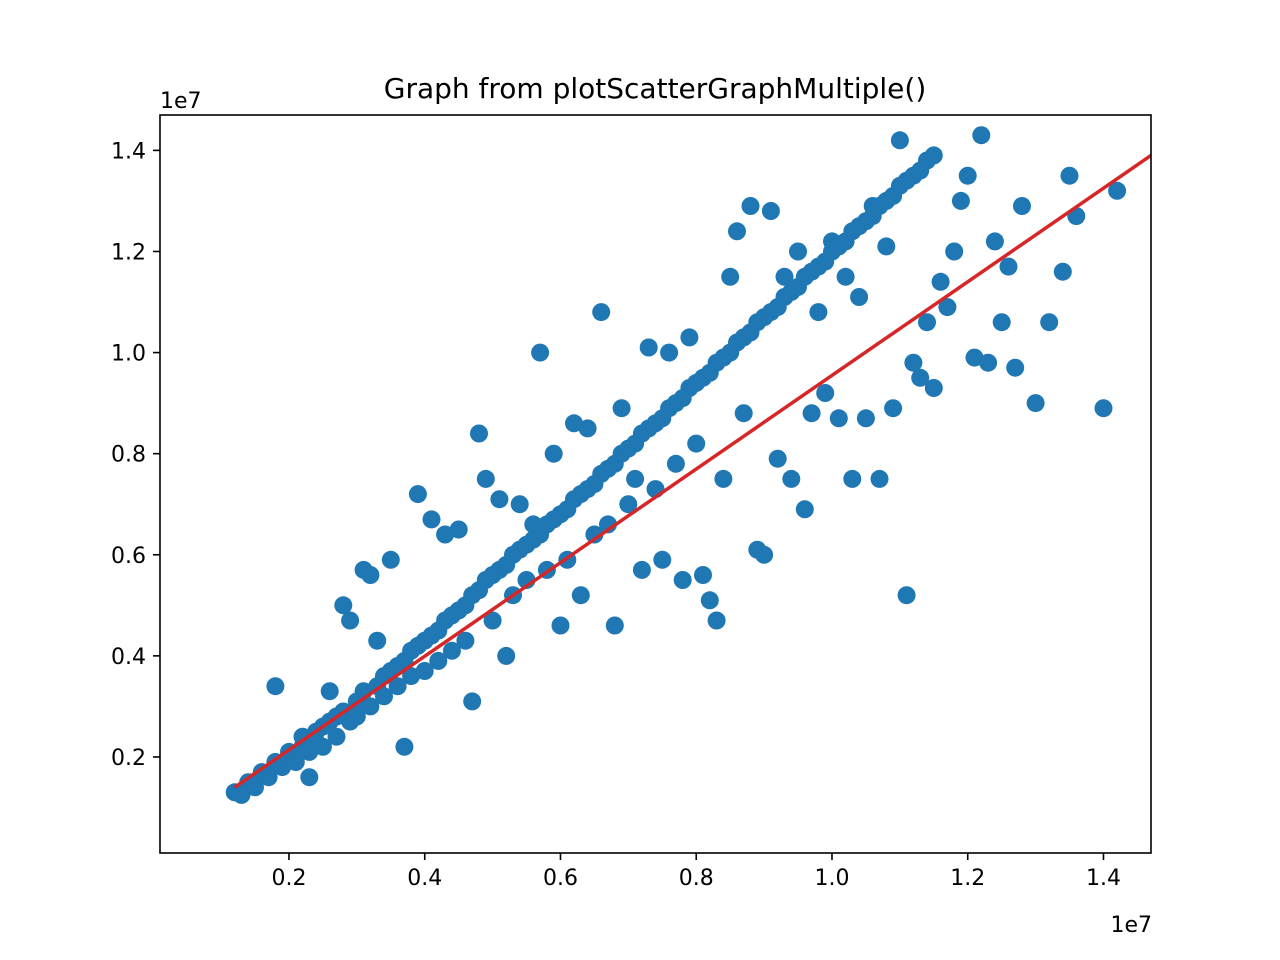  Describe the element at coordinates (655, 88) in the screenshot. I see `chart-title: Graph from plotScatterGraphMultiple()` at that location.